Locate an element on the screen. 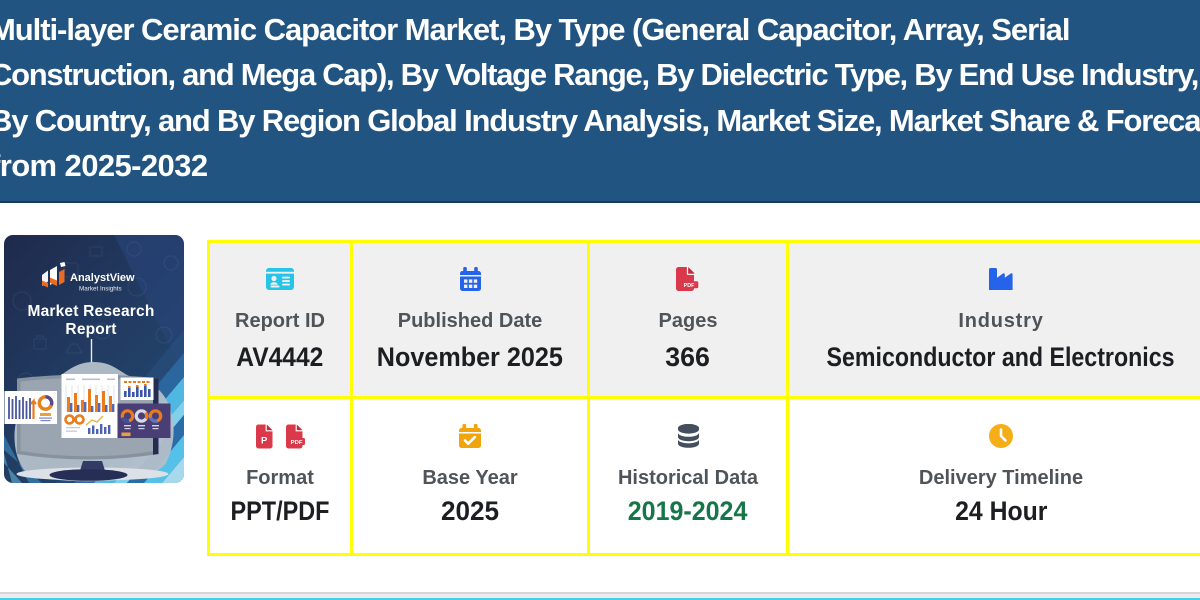  svg-text: AnalystView is located at coordinates (102, 278).